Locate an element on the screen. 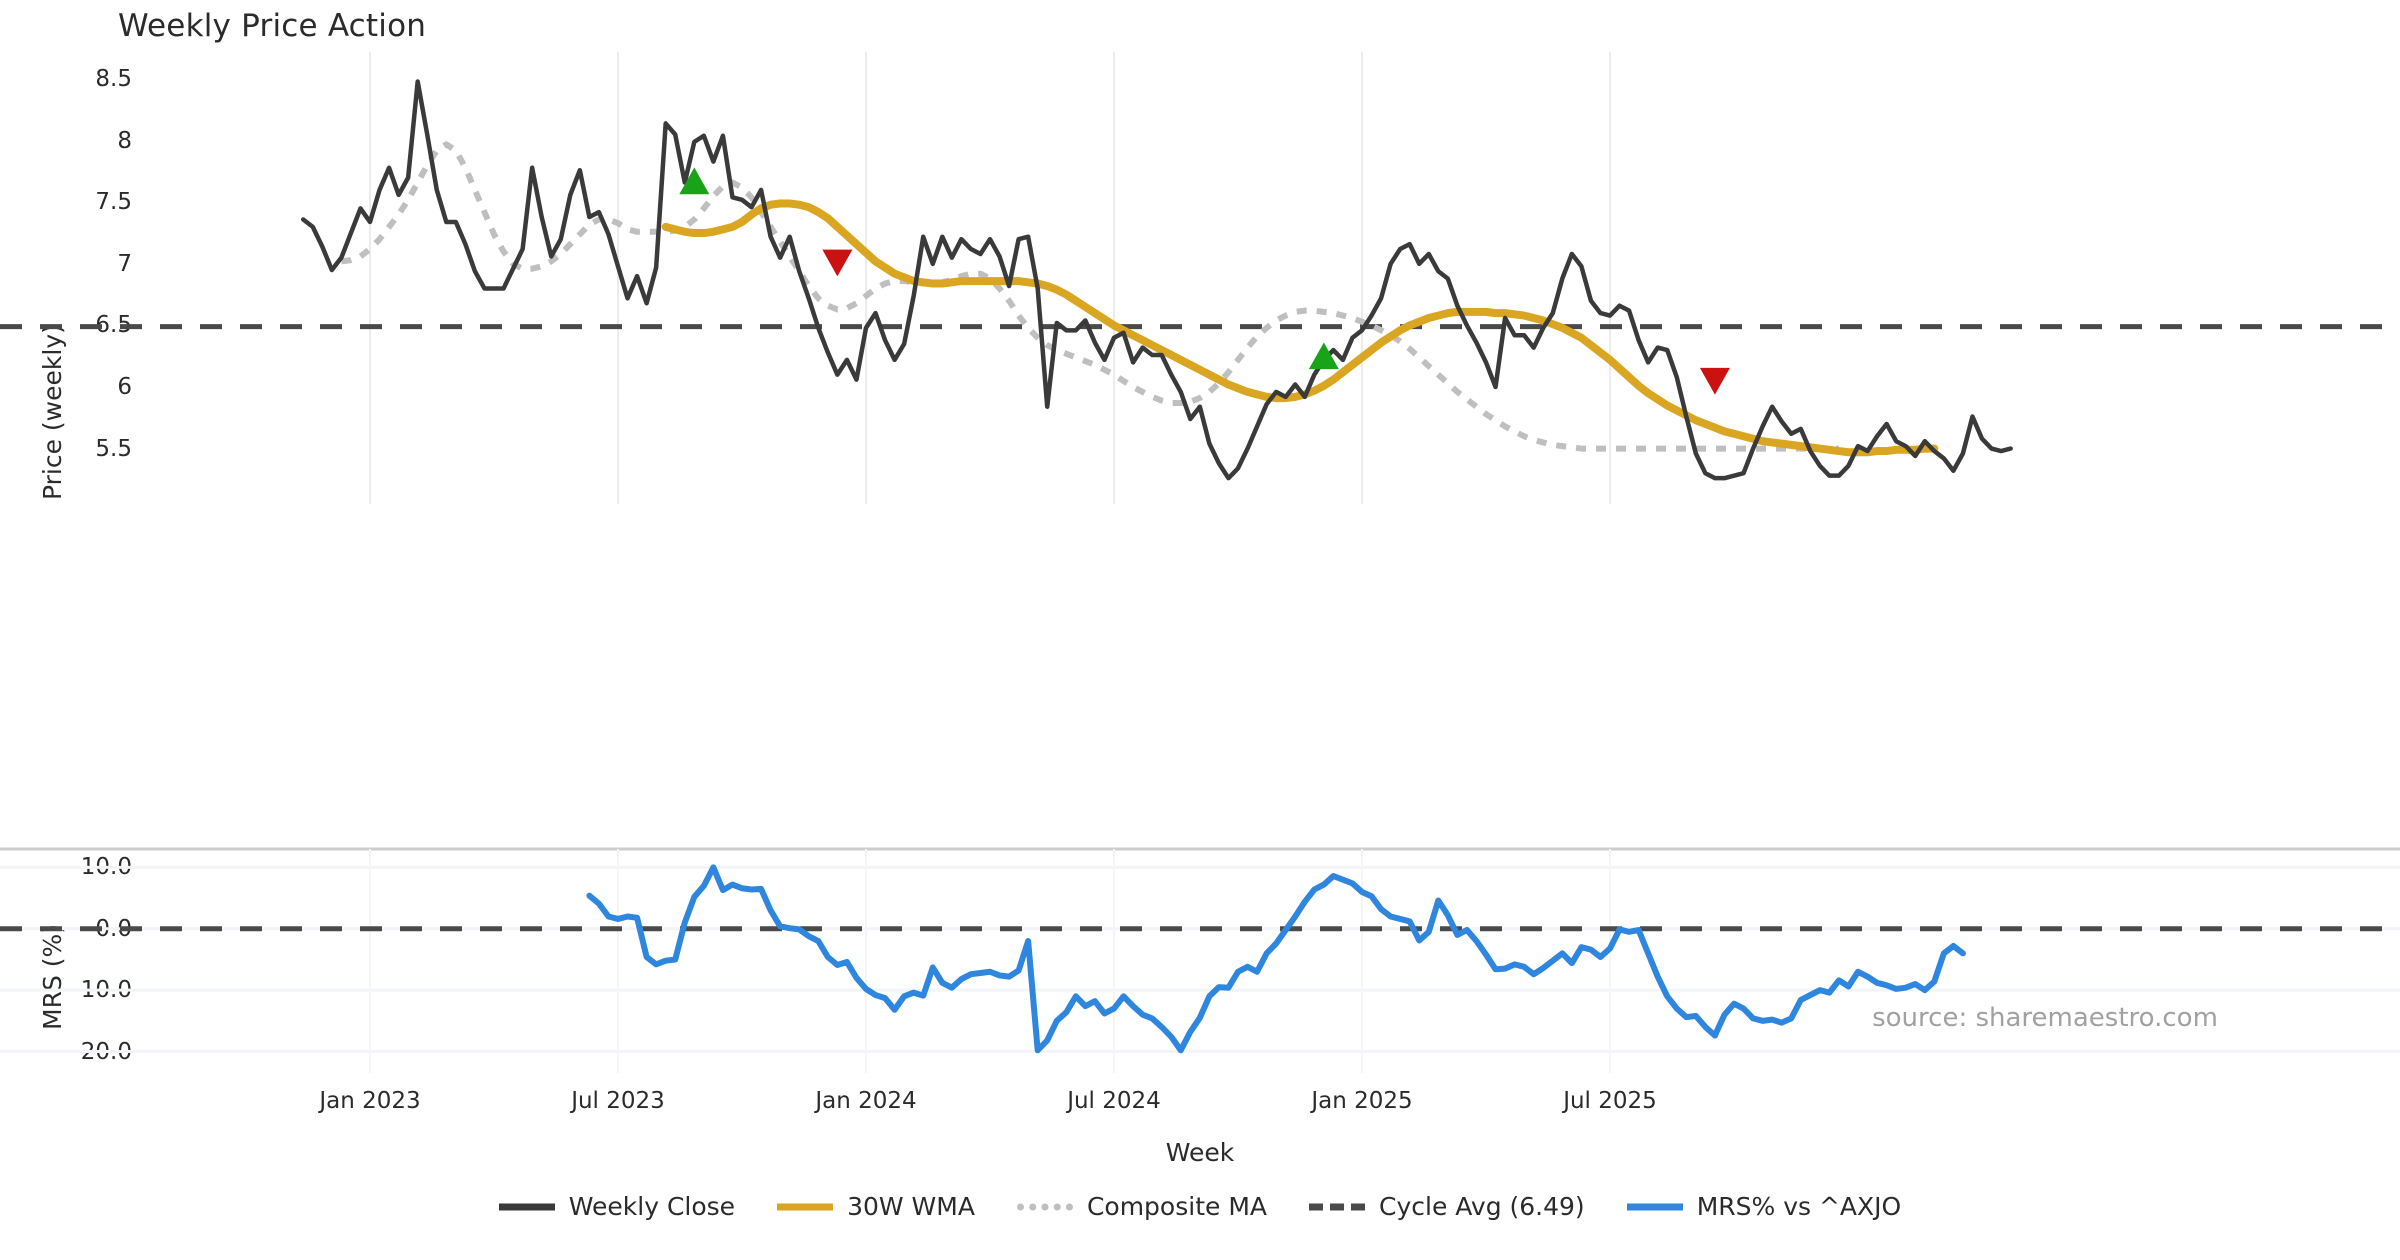  x-tick: Jul 2025 is located at coordinates (1610, 1101).